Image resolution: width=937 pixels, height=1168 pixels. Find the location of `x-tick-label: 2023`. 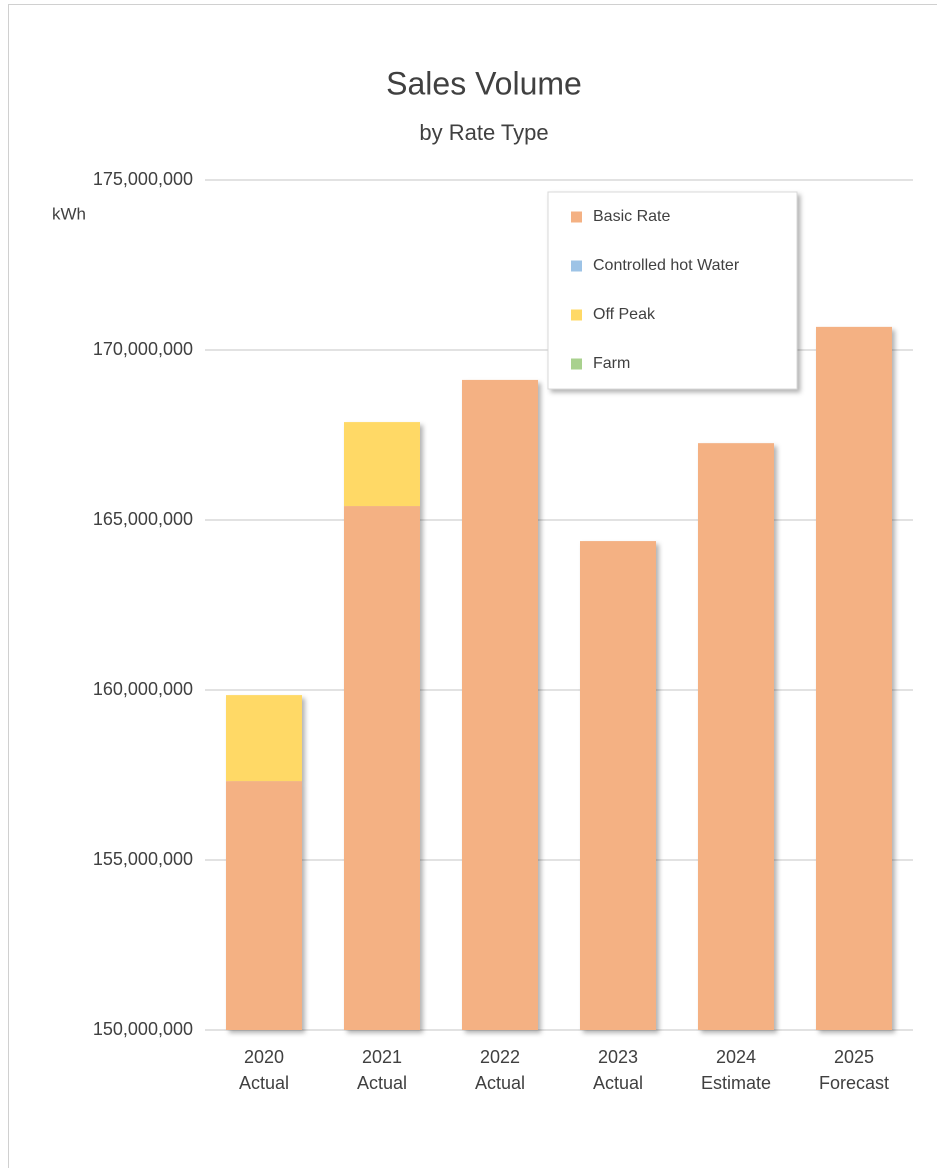

x-tick-label: 2023 is located at coordinates (618, 1057).